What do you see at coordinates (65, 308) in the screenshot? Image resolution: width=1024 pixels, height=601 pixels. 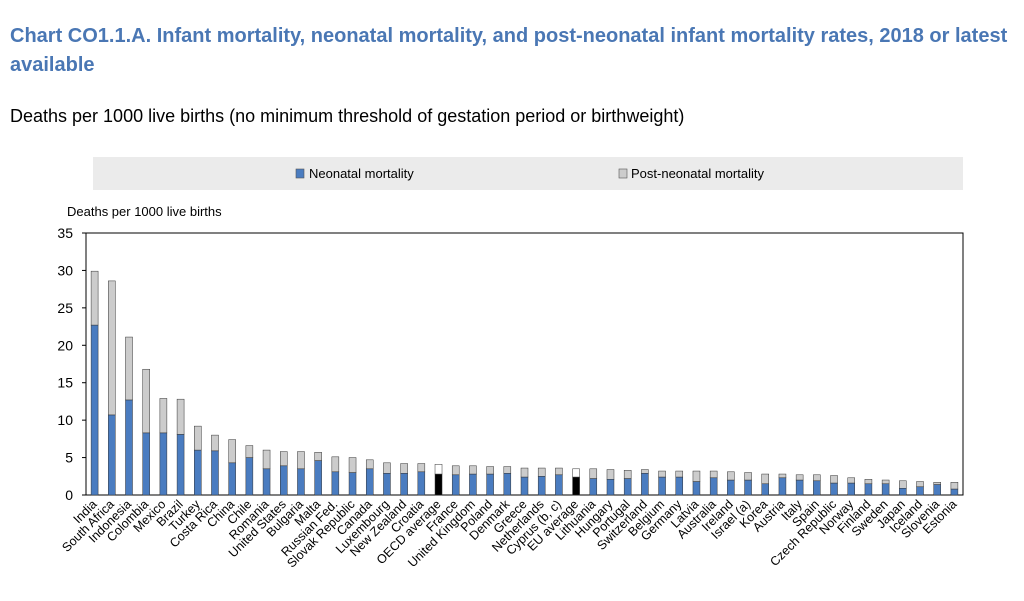 I see `y-tick-label: 25` at bounding box center [65, 308].